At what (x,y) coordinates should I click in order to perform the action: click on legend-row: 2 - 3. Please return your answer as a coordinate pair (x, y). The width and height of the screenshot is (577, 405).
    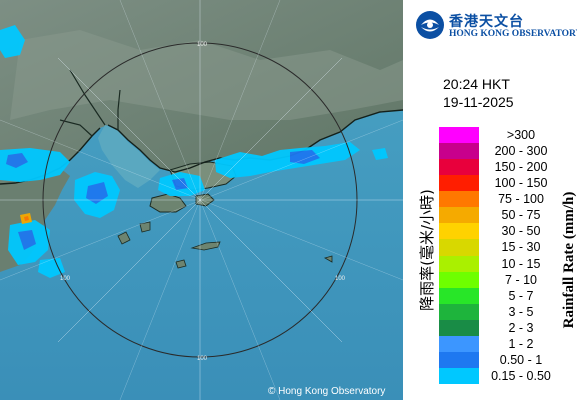
    Looking at the image, I should click on (504, 327).